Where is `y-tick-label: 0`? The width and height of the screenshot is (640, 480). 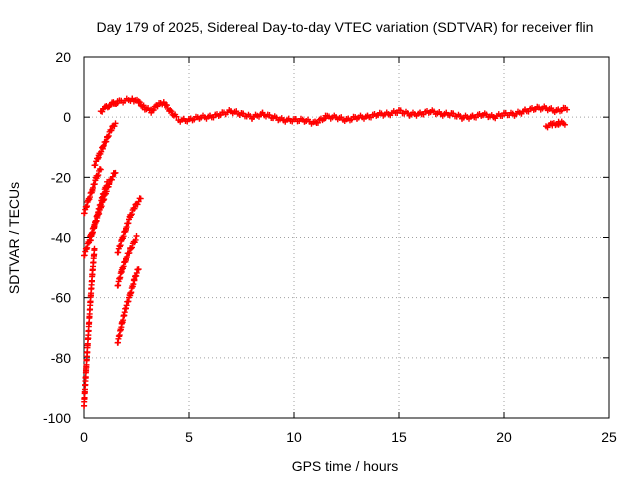
y-tick-label: 0 is located at coordinates (67, 117).